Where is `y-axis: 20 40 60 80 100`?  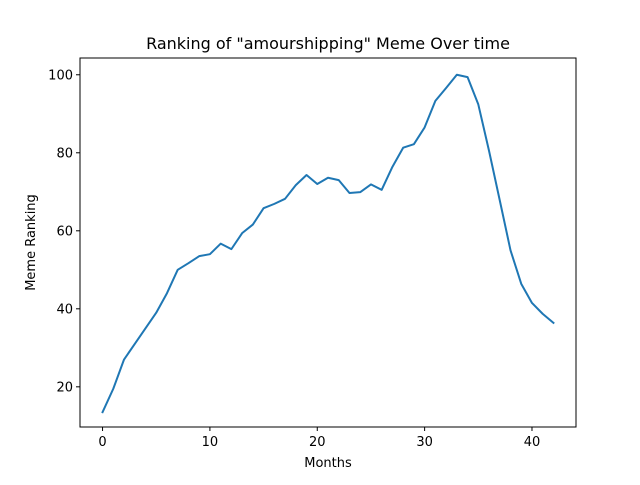 y-axis: 20 40 60 80 100 is located at coordinates (64, 231).